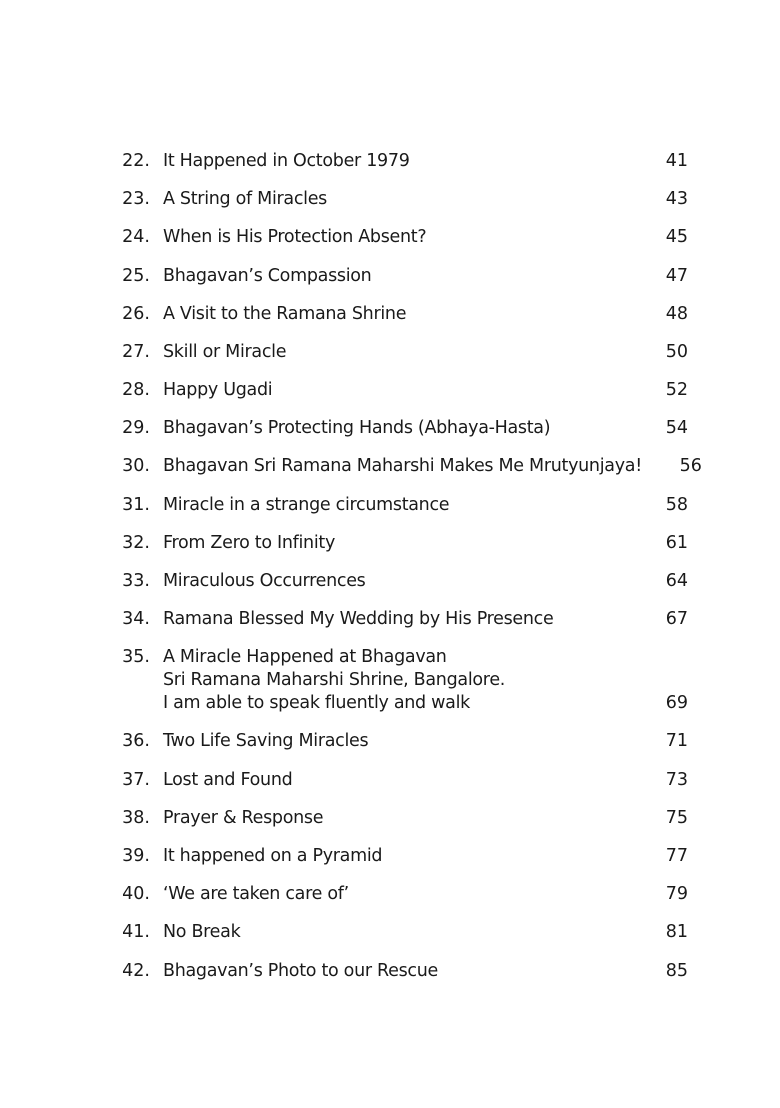  Describe the element at coordinates (394, 352) in the screenshot. I see `toc-entry: 27. Skill or Miracle 50` at that location.